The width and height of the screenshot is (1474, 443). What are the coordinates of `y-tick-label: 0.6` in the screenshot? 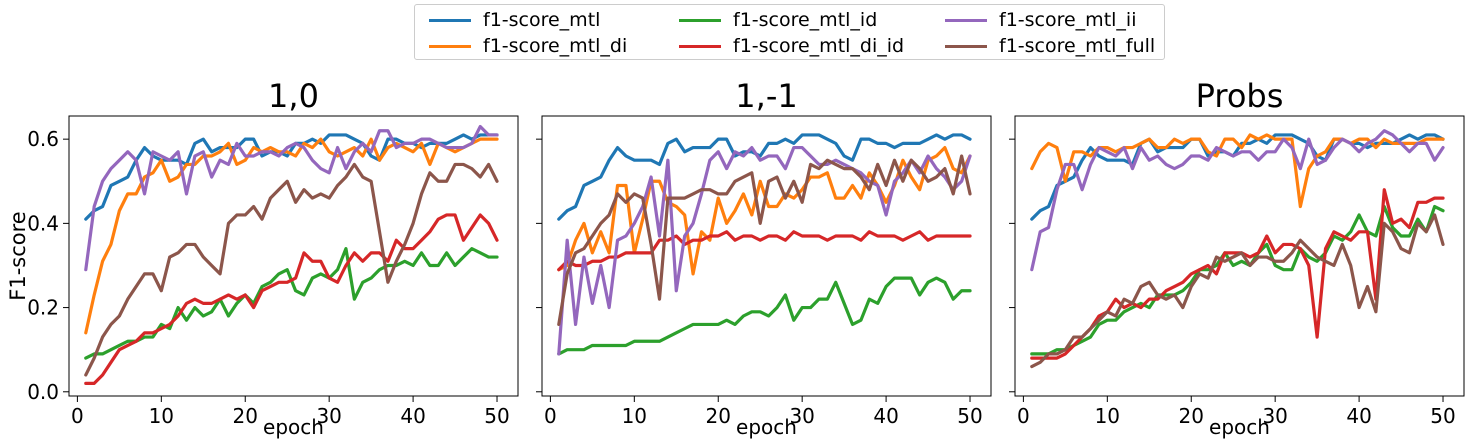 It's located at (43, 139).